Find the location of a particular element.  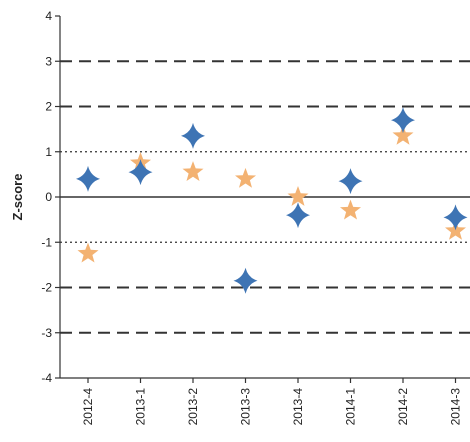

x-tick-label: 2014-2 is located at coordinates (403, 407).